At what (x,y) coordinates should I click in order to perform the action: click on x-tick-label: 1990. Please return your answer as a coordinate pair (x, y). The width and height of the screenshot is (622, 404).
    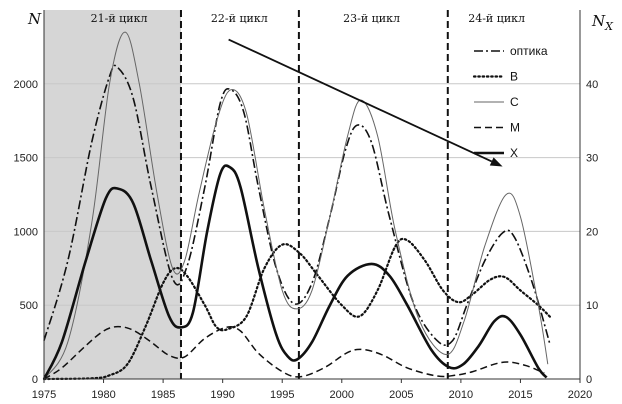
    Looking at the image, I should click on (222, 395).